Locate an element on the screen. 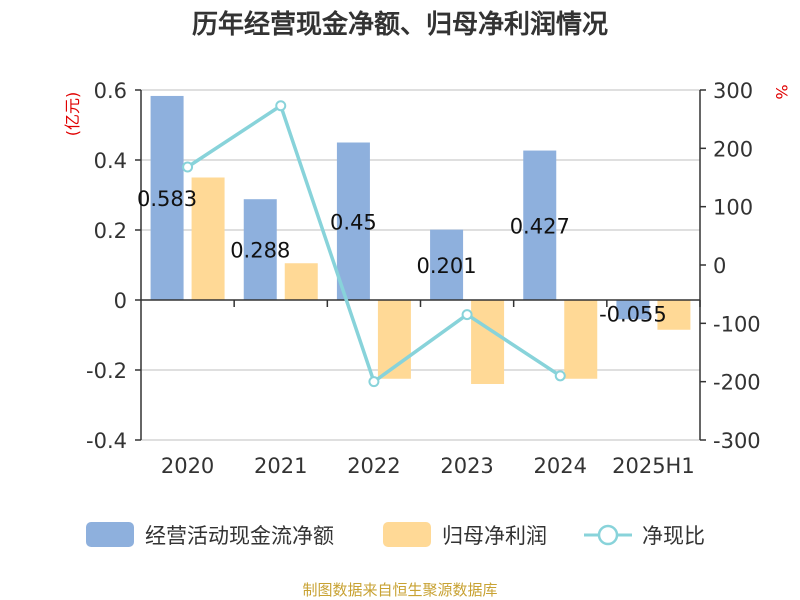 This screenshot has height=600, width=800. data-label-operating-cash-flow: 0.427 is located at coordinates (540, 226).